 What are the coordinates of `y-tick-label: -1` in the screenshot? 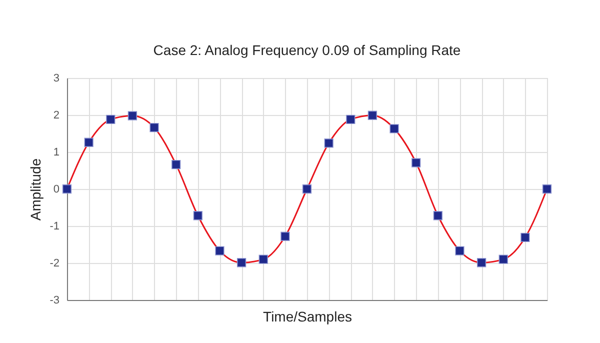 It's located at (55, 226).